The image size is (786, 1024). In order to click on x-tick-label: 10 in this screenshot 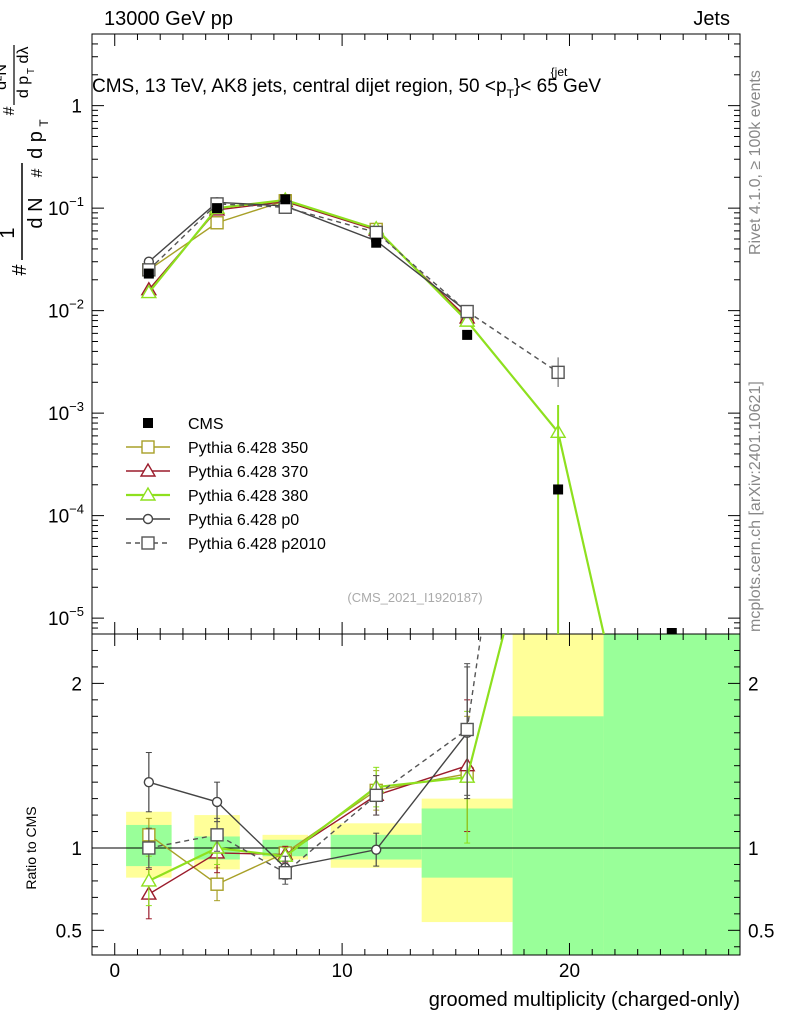, I will do `click(342, 971)`.